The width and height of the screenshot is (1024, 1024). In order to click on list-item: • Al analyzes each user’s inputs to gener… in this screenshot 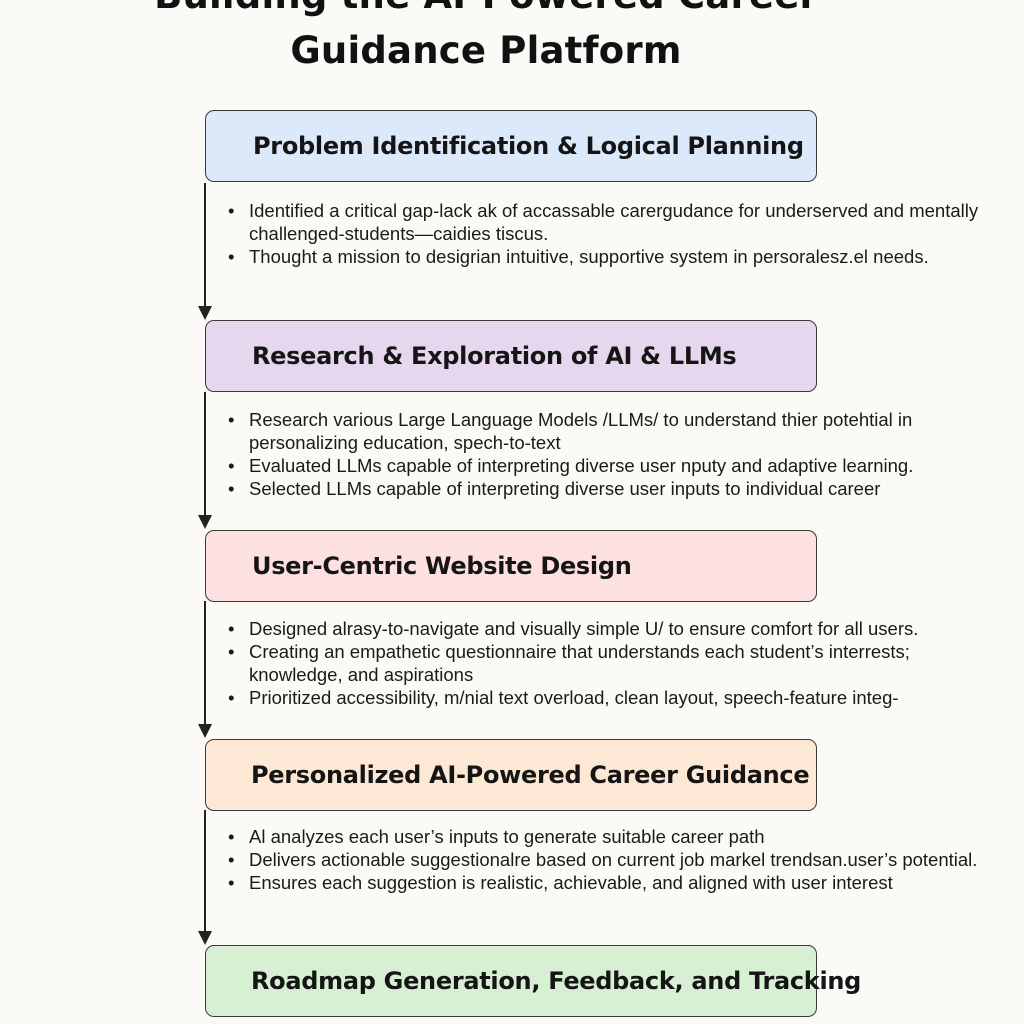, I will do `click(608, 836)`.